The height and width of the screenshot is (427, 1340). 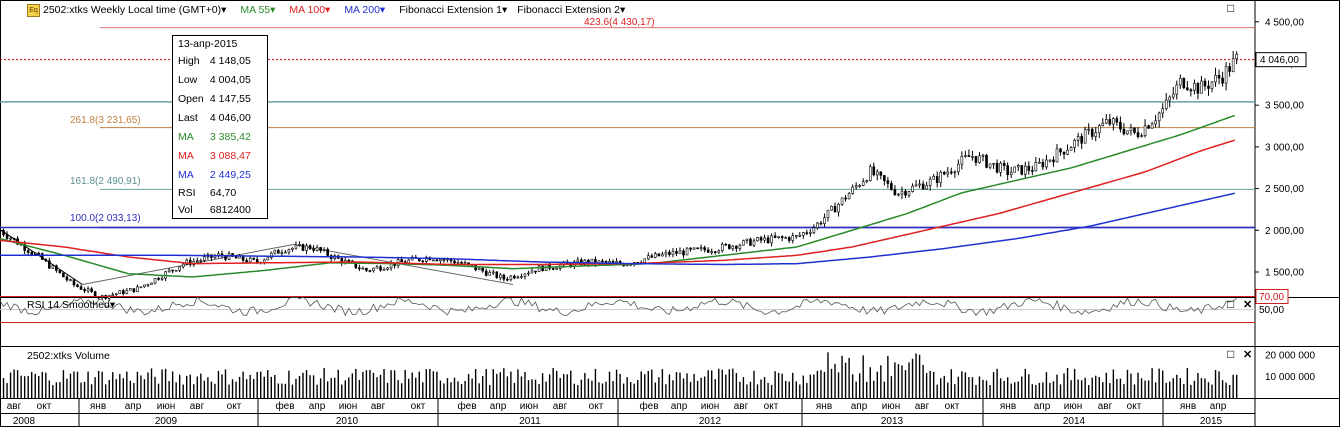 I want to click on ma100-label: MA 100, so click(x=307, y=10).